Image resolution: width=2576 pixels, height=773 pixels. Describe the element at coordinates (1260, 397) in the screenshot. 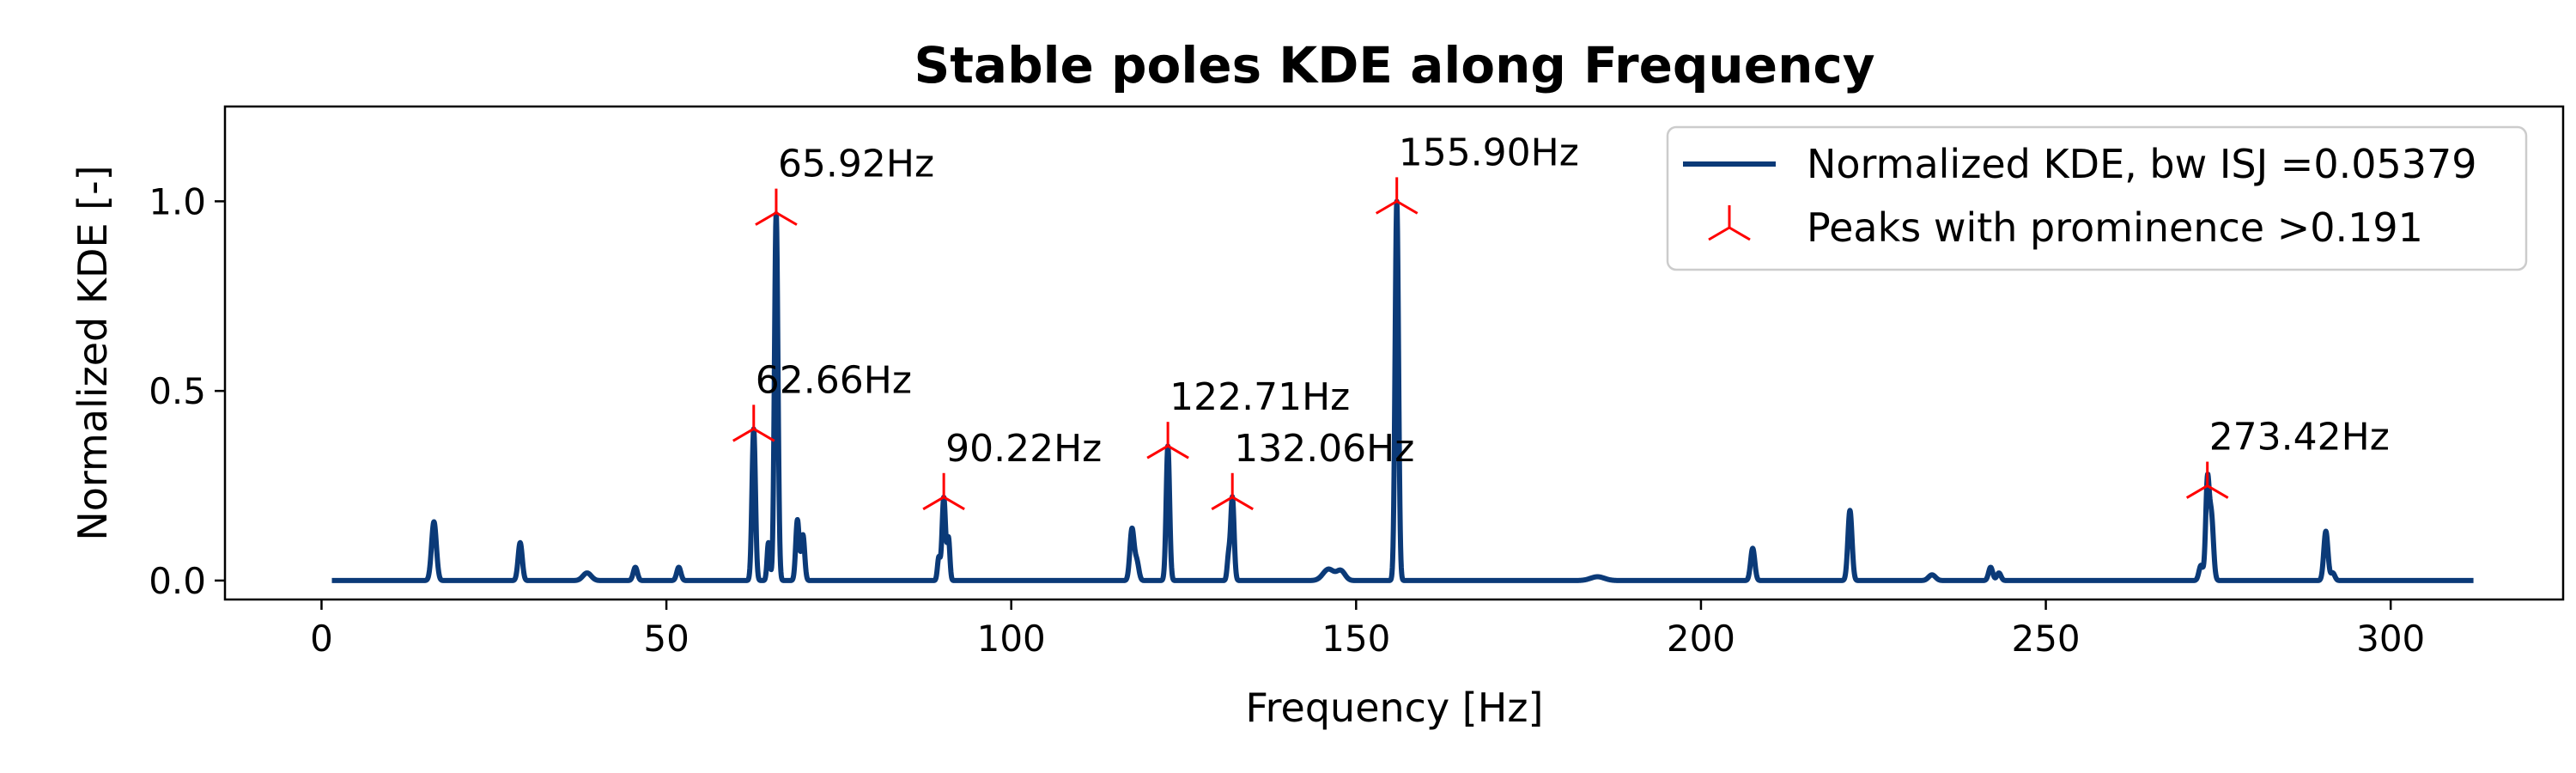

I see `peak-label: 122.71Hz` at that location.